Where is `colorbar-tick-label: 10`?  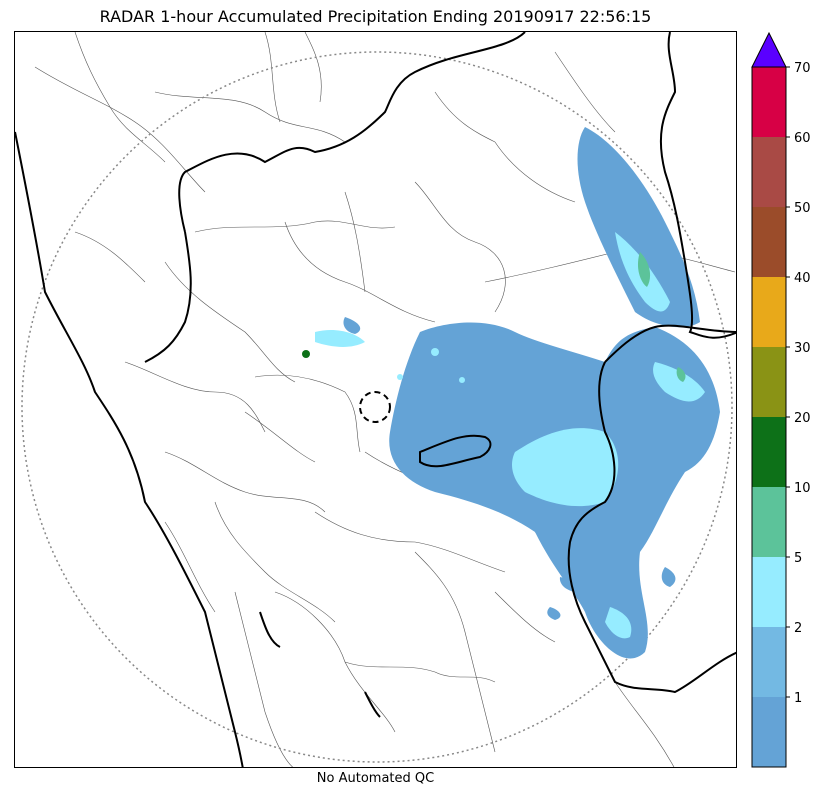 colorbar-tick-label: 10 is located at coordinates (802, 488).